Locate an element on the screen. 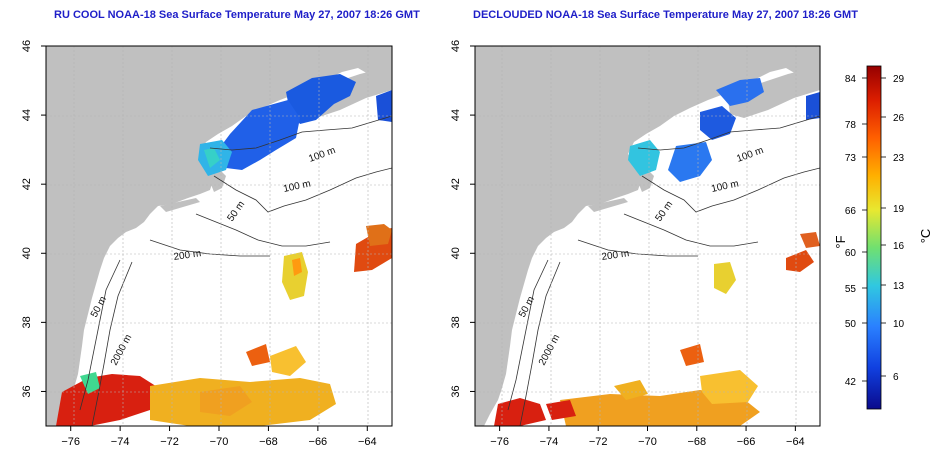 This screenshot has height=475, width=950. fahrenheit-tick-label: 55 is located at coordinates (851, 289).